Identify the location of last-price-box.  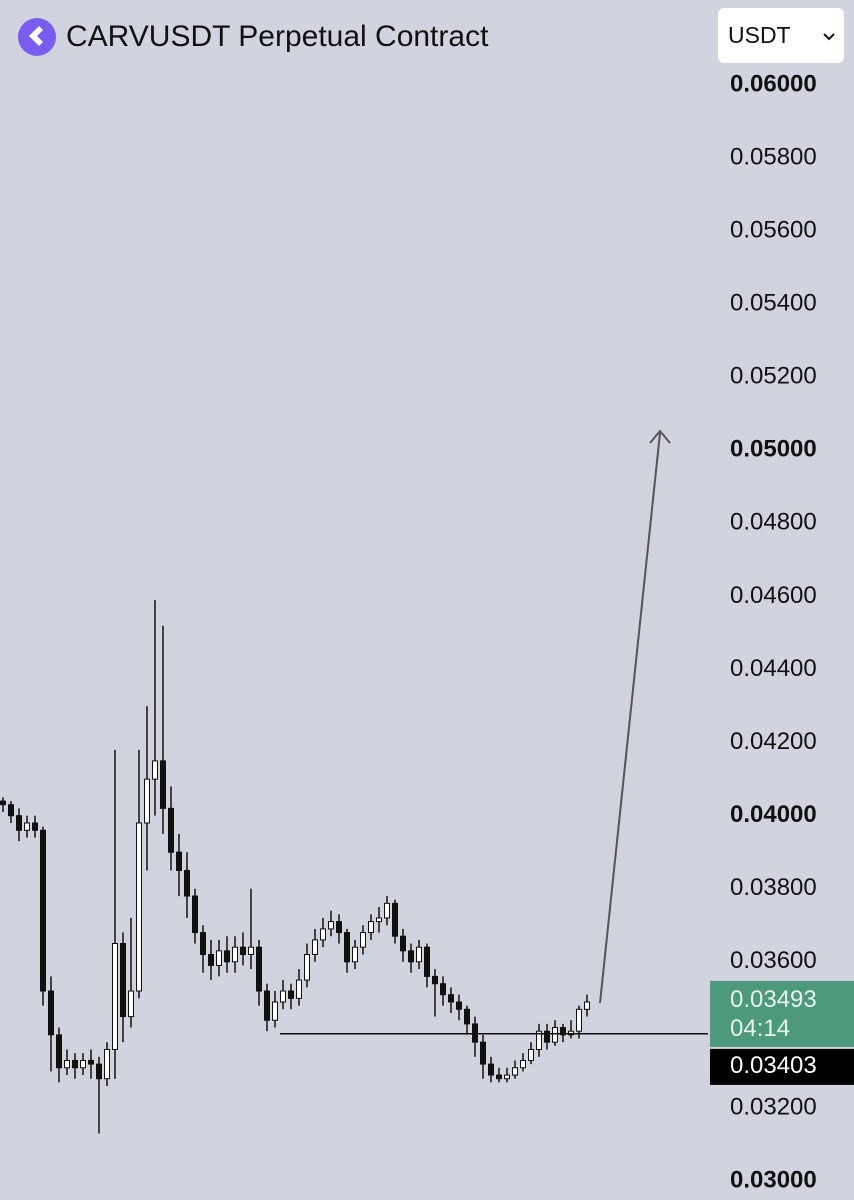
(782, 1013).